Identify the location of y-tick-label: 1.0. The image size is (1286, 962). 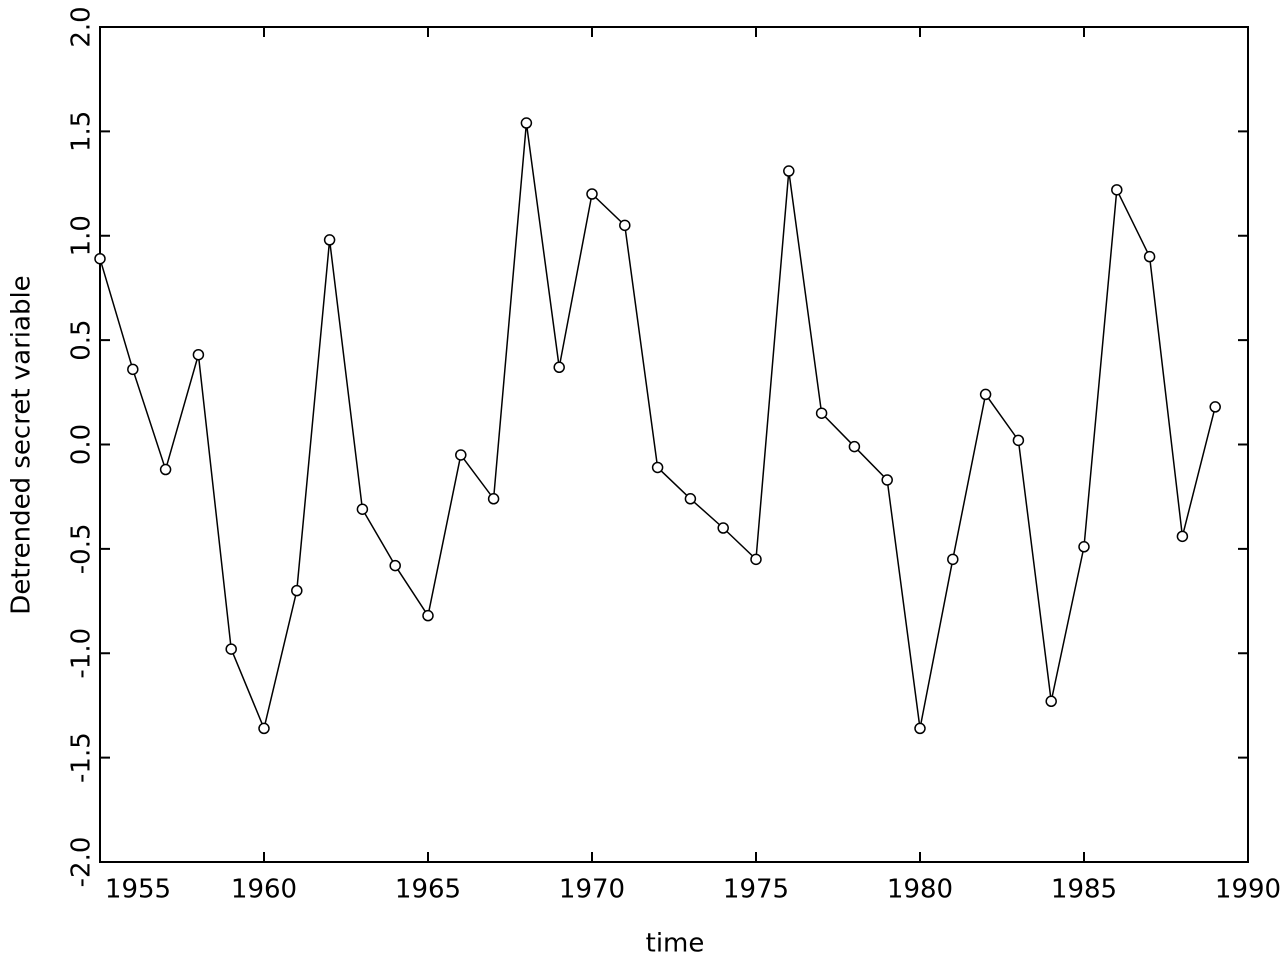
(82, 235).